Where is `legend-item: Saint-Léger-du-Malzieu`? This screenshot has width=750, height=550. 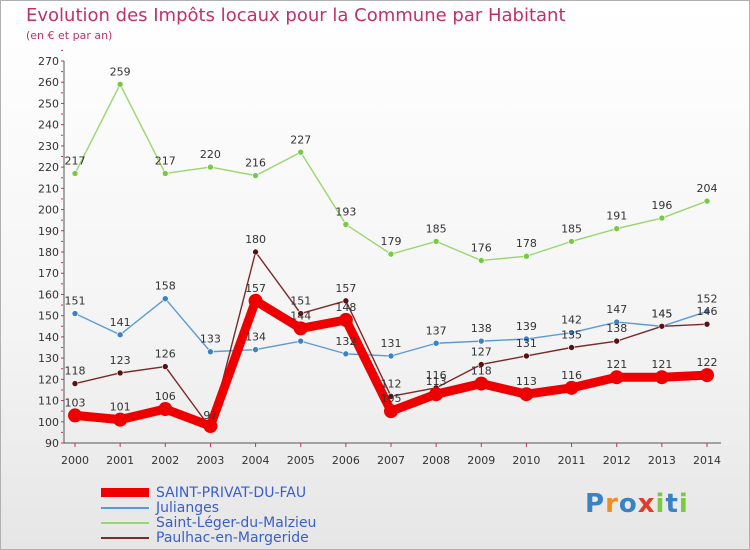
legend-item: Saint-Léger-du-Malzieu is located at coordinates (209, 522).